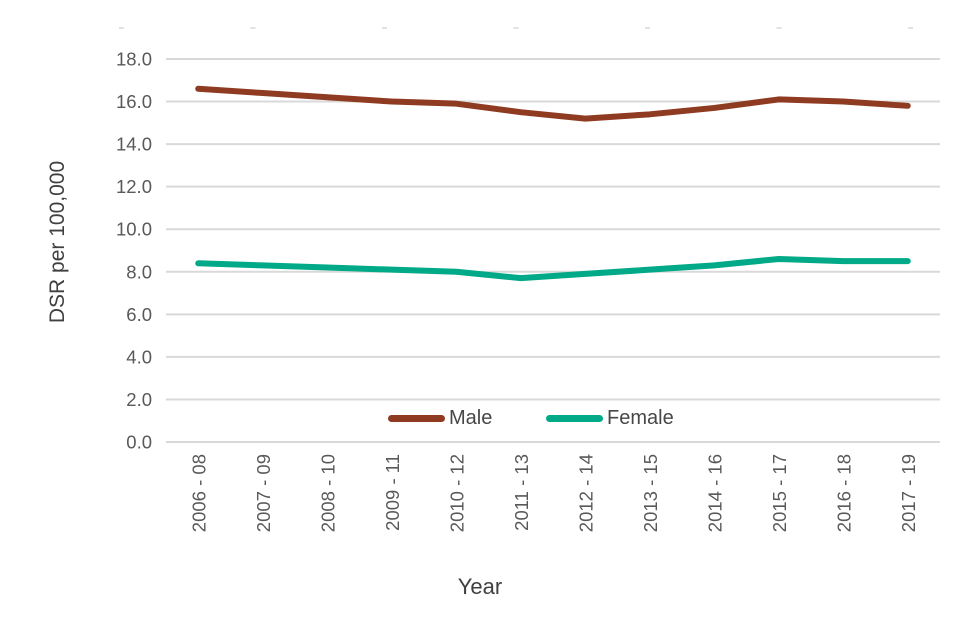 Image resolution: width=960 pixels, height=640 pixels. I want to click on x-tick-label: 2016 - 18, so click(843, 493).